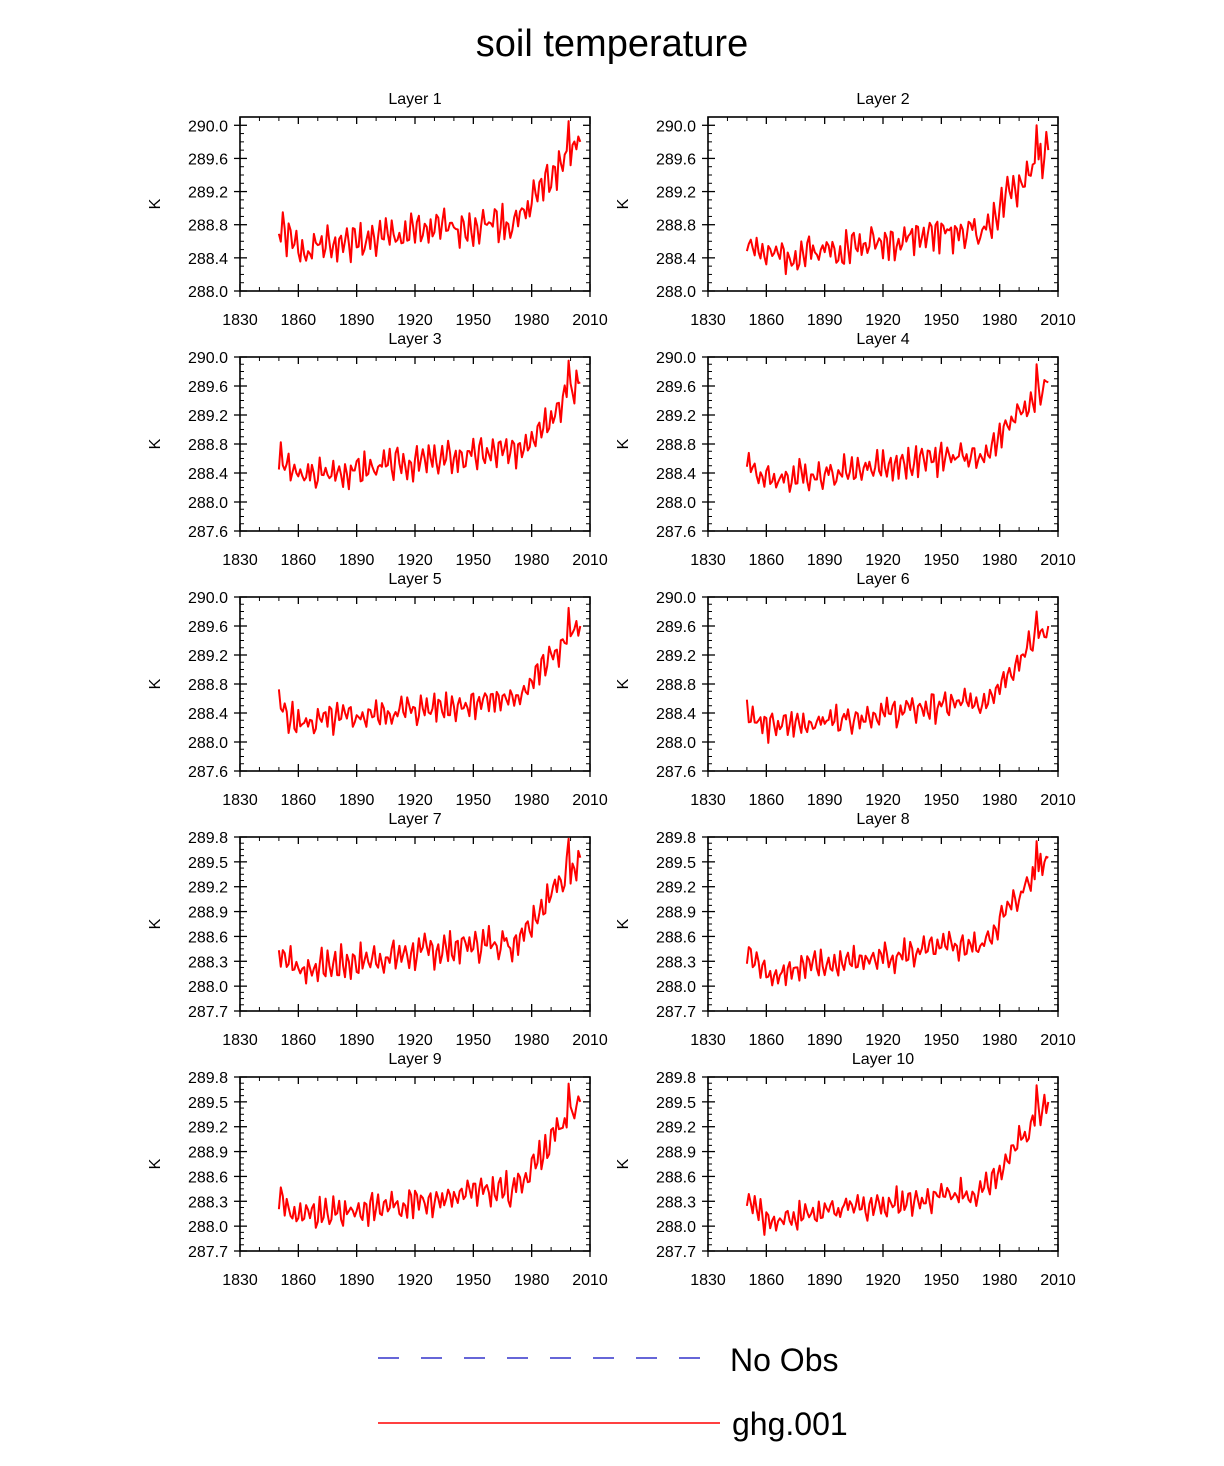  What do you see at coordinates (613, 1392) in the screenshot?
I see `legend: No Obs ghg.001` at bounding box center [613, 1392].